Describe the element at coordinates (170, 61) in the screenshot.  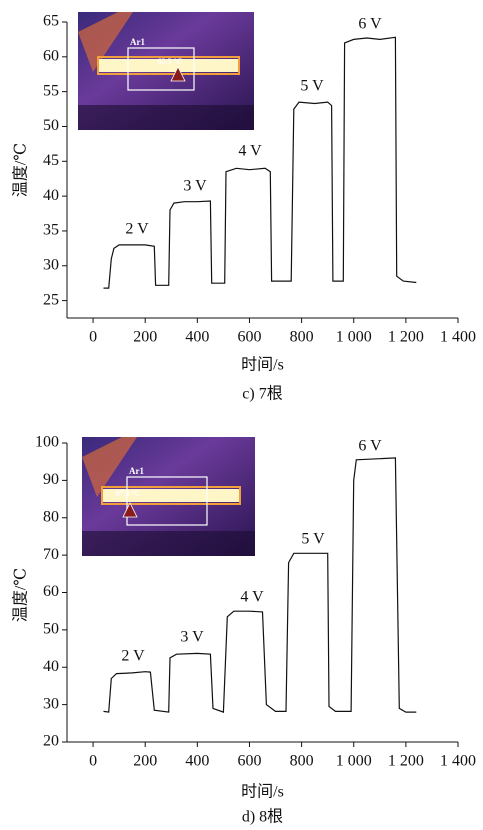
I see `roi-reading: 63.5 °C` at that location.